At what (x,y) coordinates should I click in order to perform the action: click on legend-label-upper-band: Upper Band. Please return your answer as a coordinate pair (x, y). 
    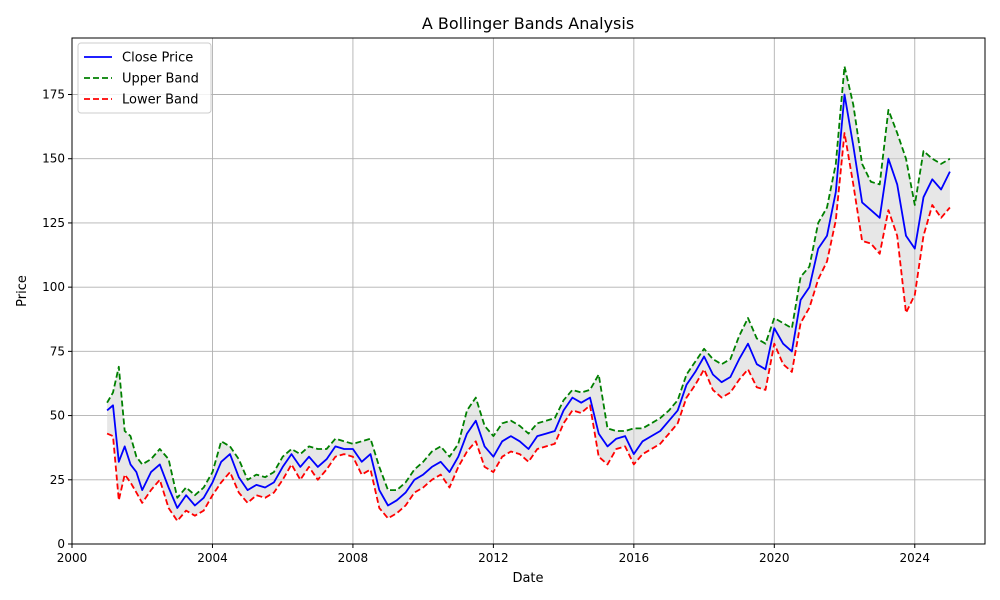
    Looking at the image, I should click on (160, 79).